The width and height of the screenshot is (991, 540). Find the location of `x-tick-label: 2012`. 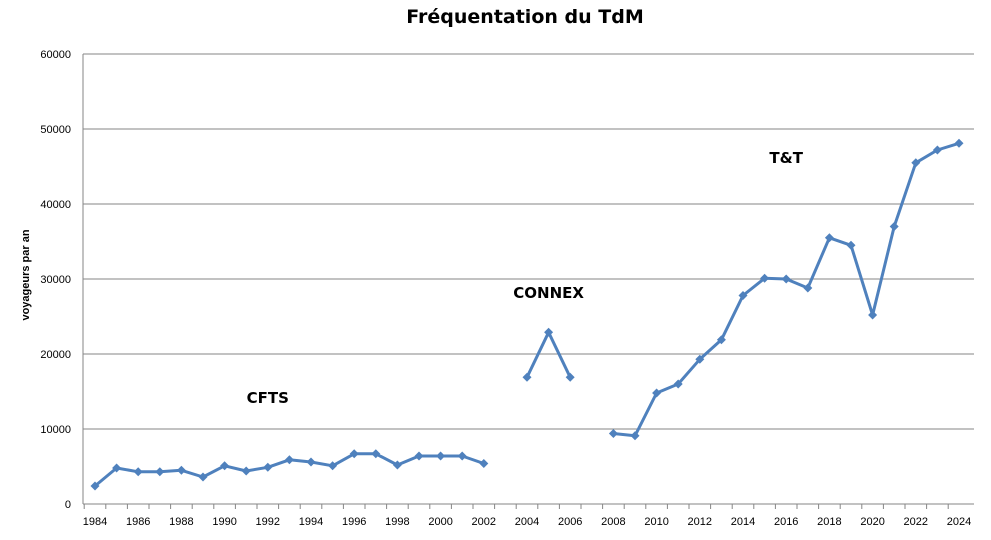

x-tick-label: 2012 is located at coordinates (700, 522).